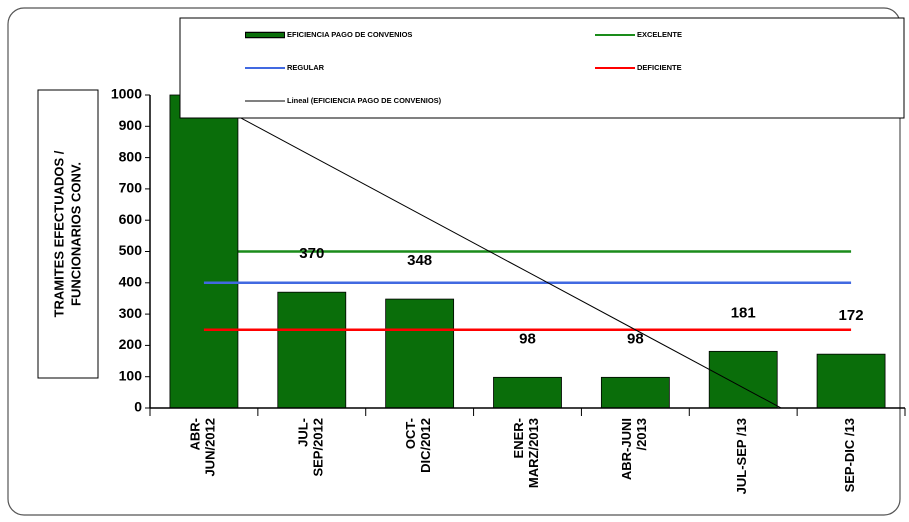 Image resolution: width=909 pixels, height=522 pixels. I want to click on y-label-box, so click(68, 234).